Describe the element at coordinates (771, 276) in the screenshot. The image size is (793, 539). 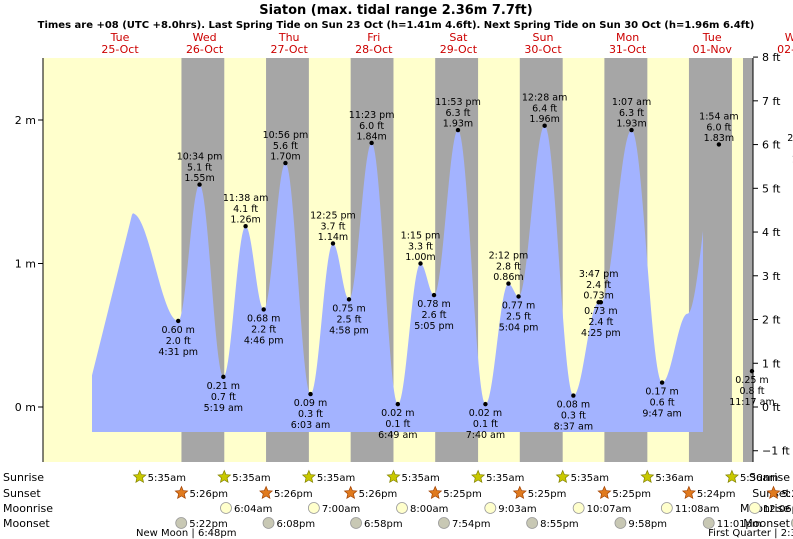
I see `right-tick-label: 3 ft` at that location.